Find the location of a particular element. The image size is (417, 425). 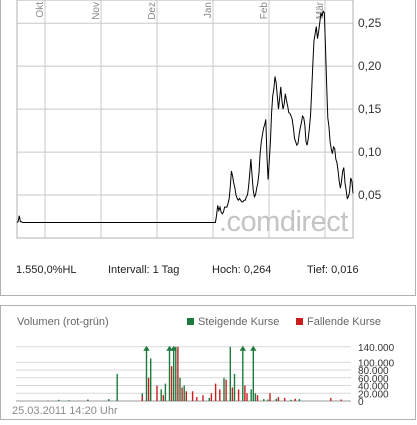

timestamp: 25.03.2011 14:20 Uhr is located at coordinates (65, 411).